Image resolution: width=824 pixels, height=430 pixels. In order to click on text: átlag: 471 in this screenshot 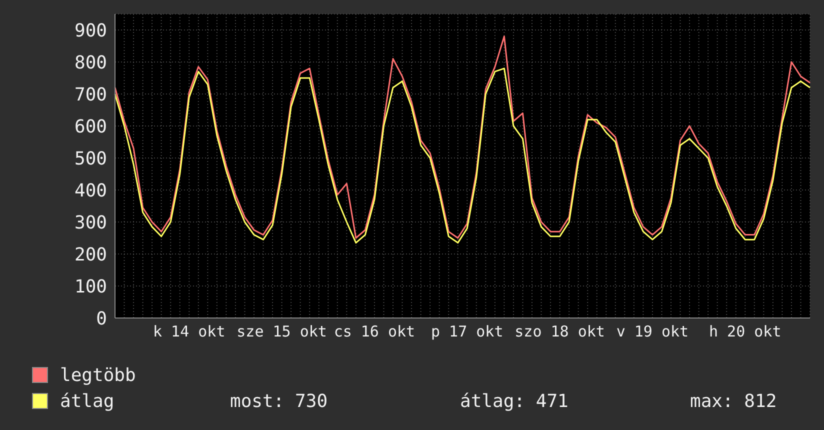, I will do `click(515, 401)`.